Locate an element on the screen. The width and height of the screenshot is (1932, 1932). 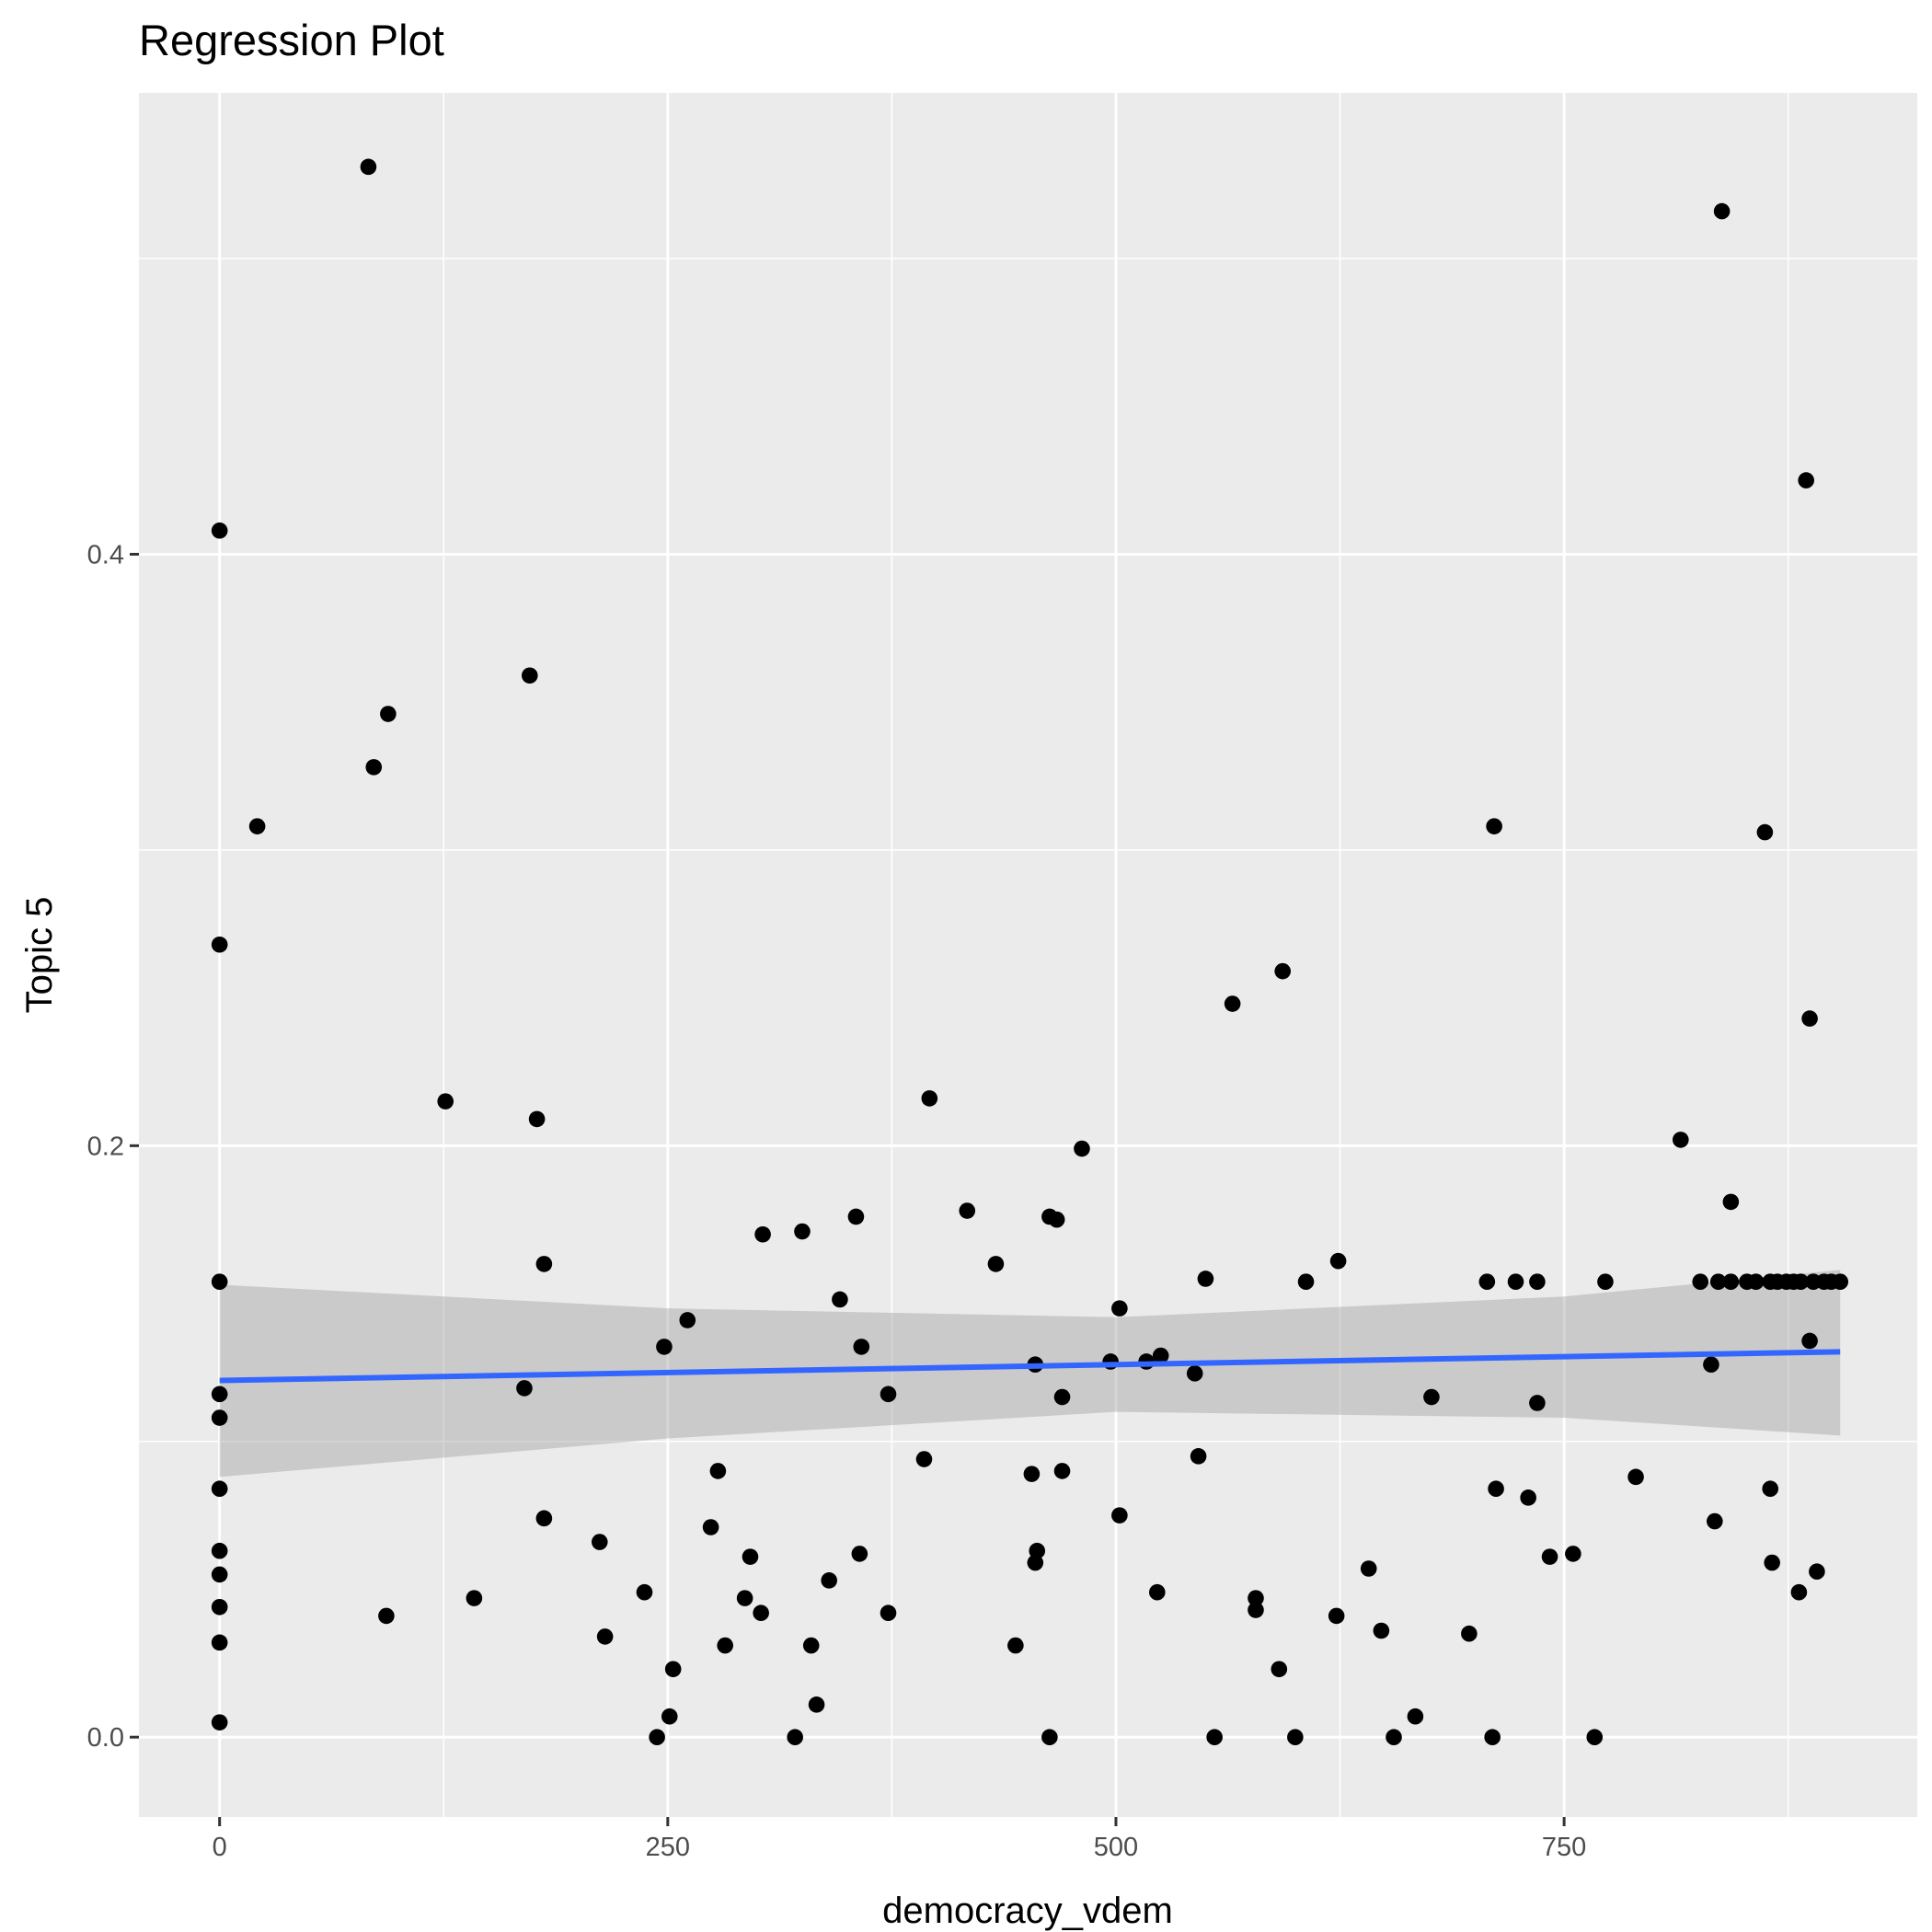
regression-line-group is located at coordinates (1030, 1366).